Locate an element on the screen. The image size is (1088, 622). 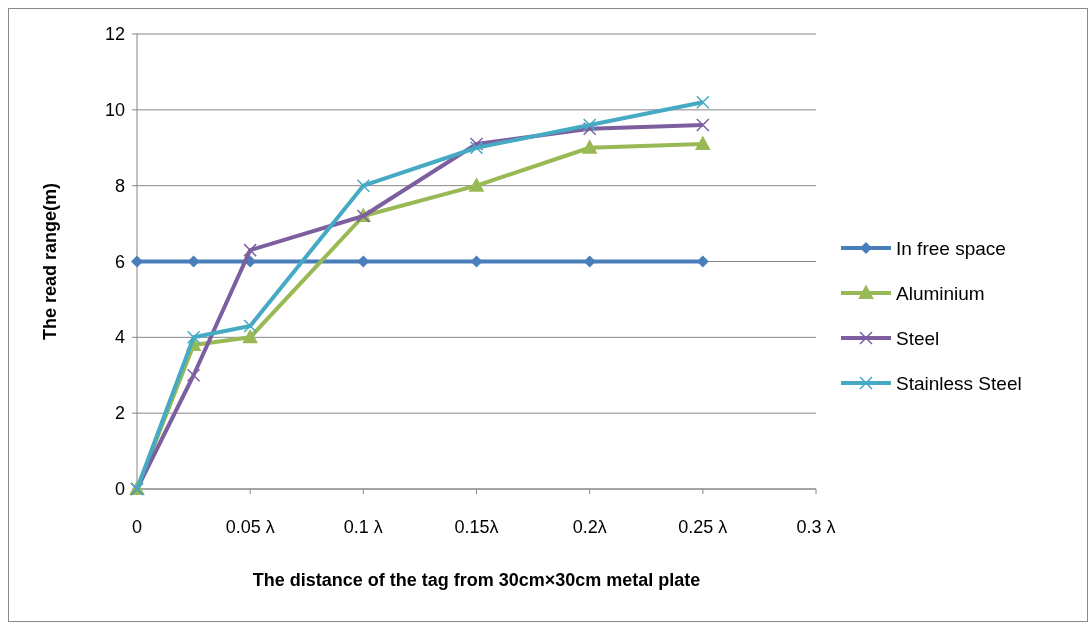
x-tick-label: 0.05 λ is located at coordinates (250, 527).